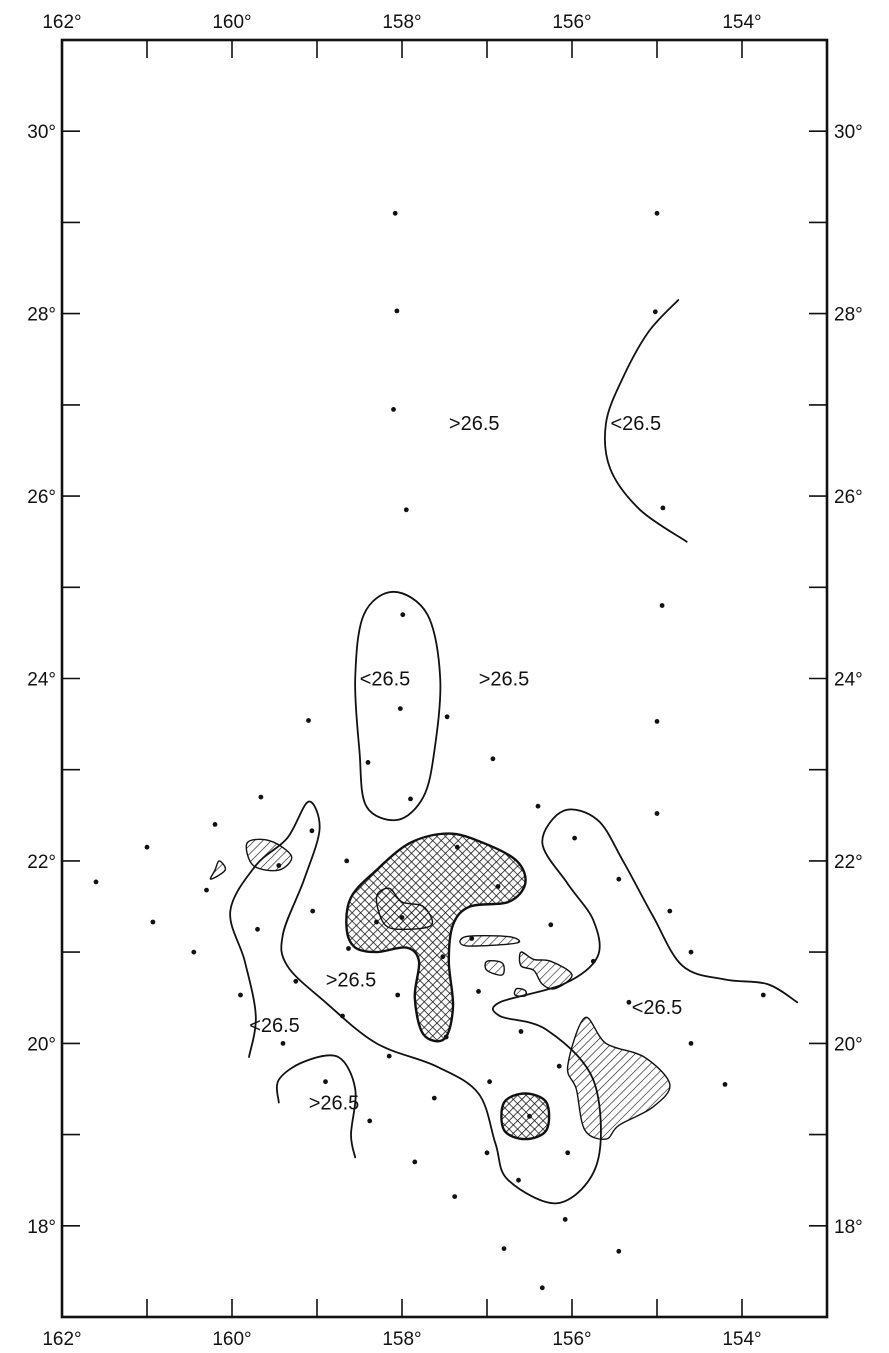  Describe the element at coordinates (401, 1339) in the screenshot. I see `lon-label-bottom: 158°` at that location.